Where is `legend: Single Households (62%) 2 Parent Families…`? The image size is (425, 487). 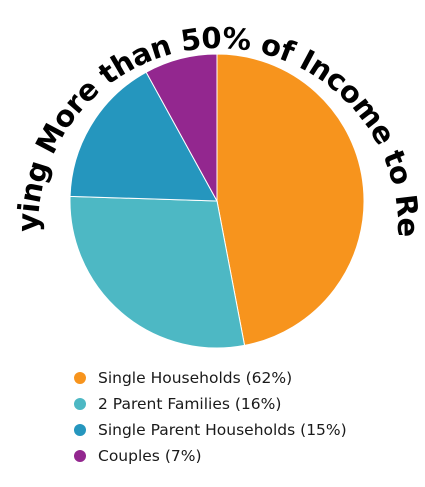
legend: Single Households (62%) 2 Parent Families… is located at coordinates (210, 417).